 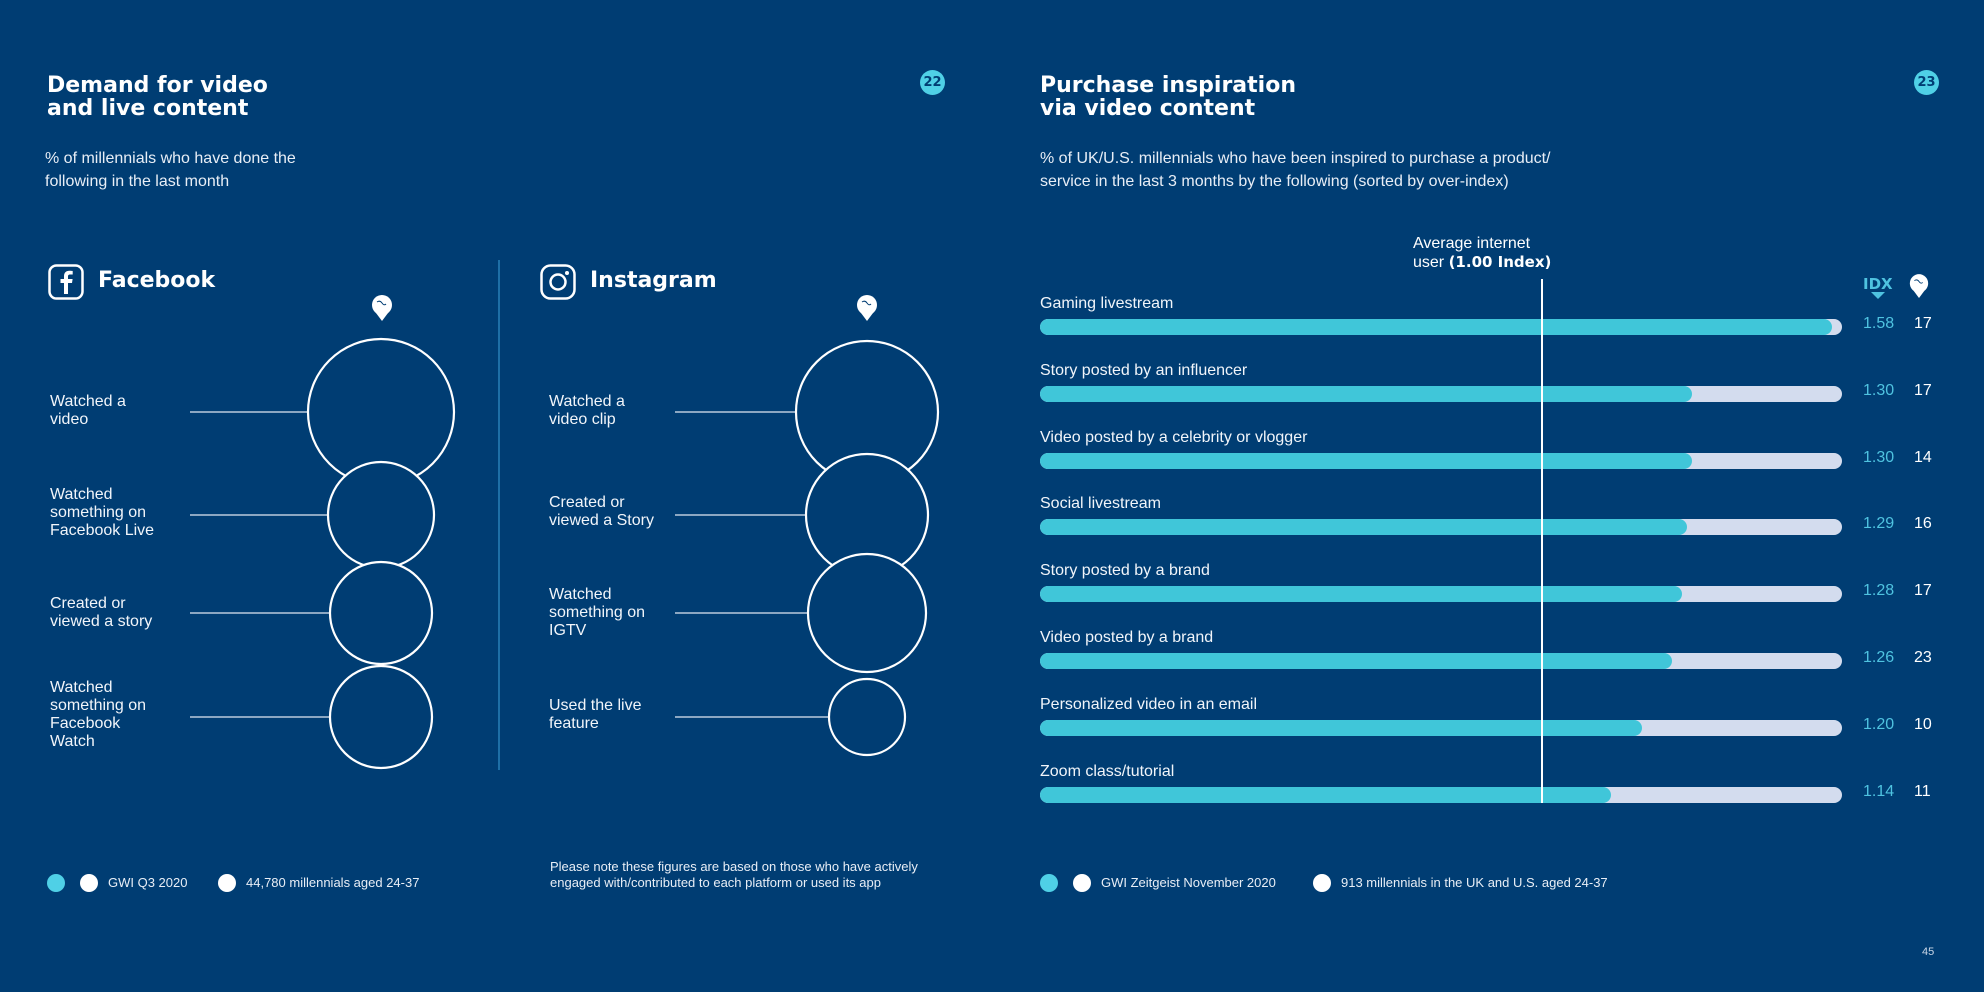 I want to click on bar-percentage-value: 16, so click(x=1923, y=524).